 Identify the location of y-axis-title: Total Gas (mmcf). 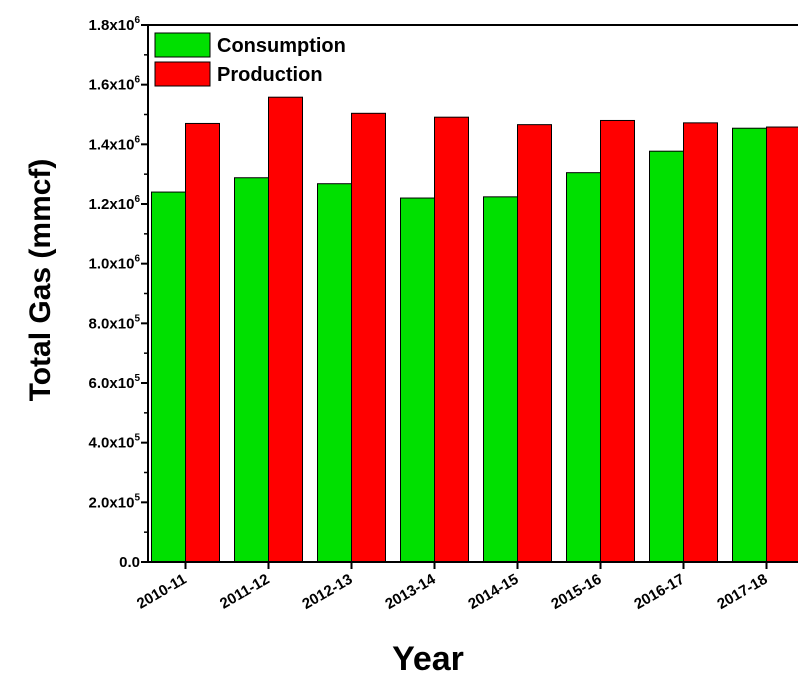
(40, 280).